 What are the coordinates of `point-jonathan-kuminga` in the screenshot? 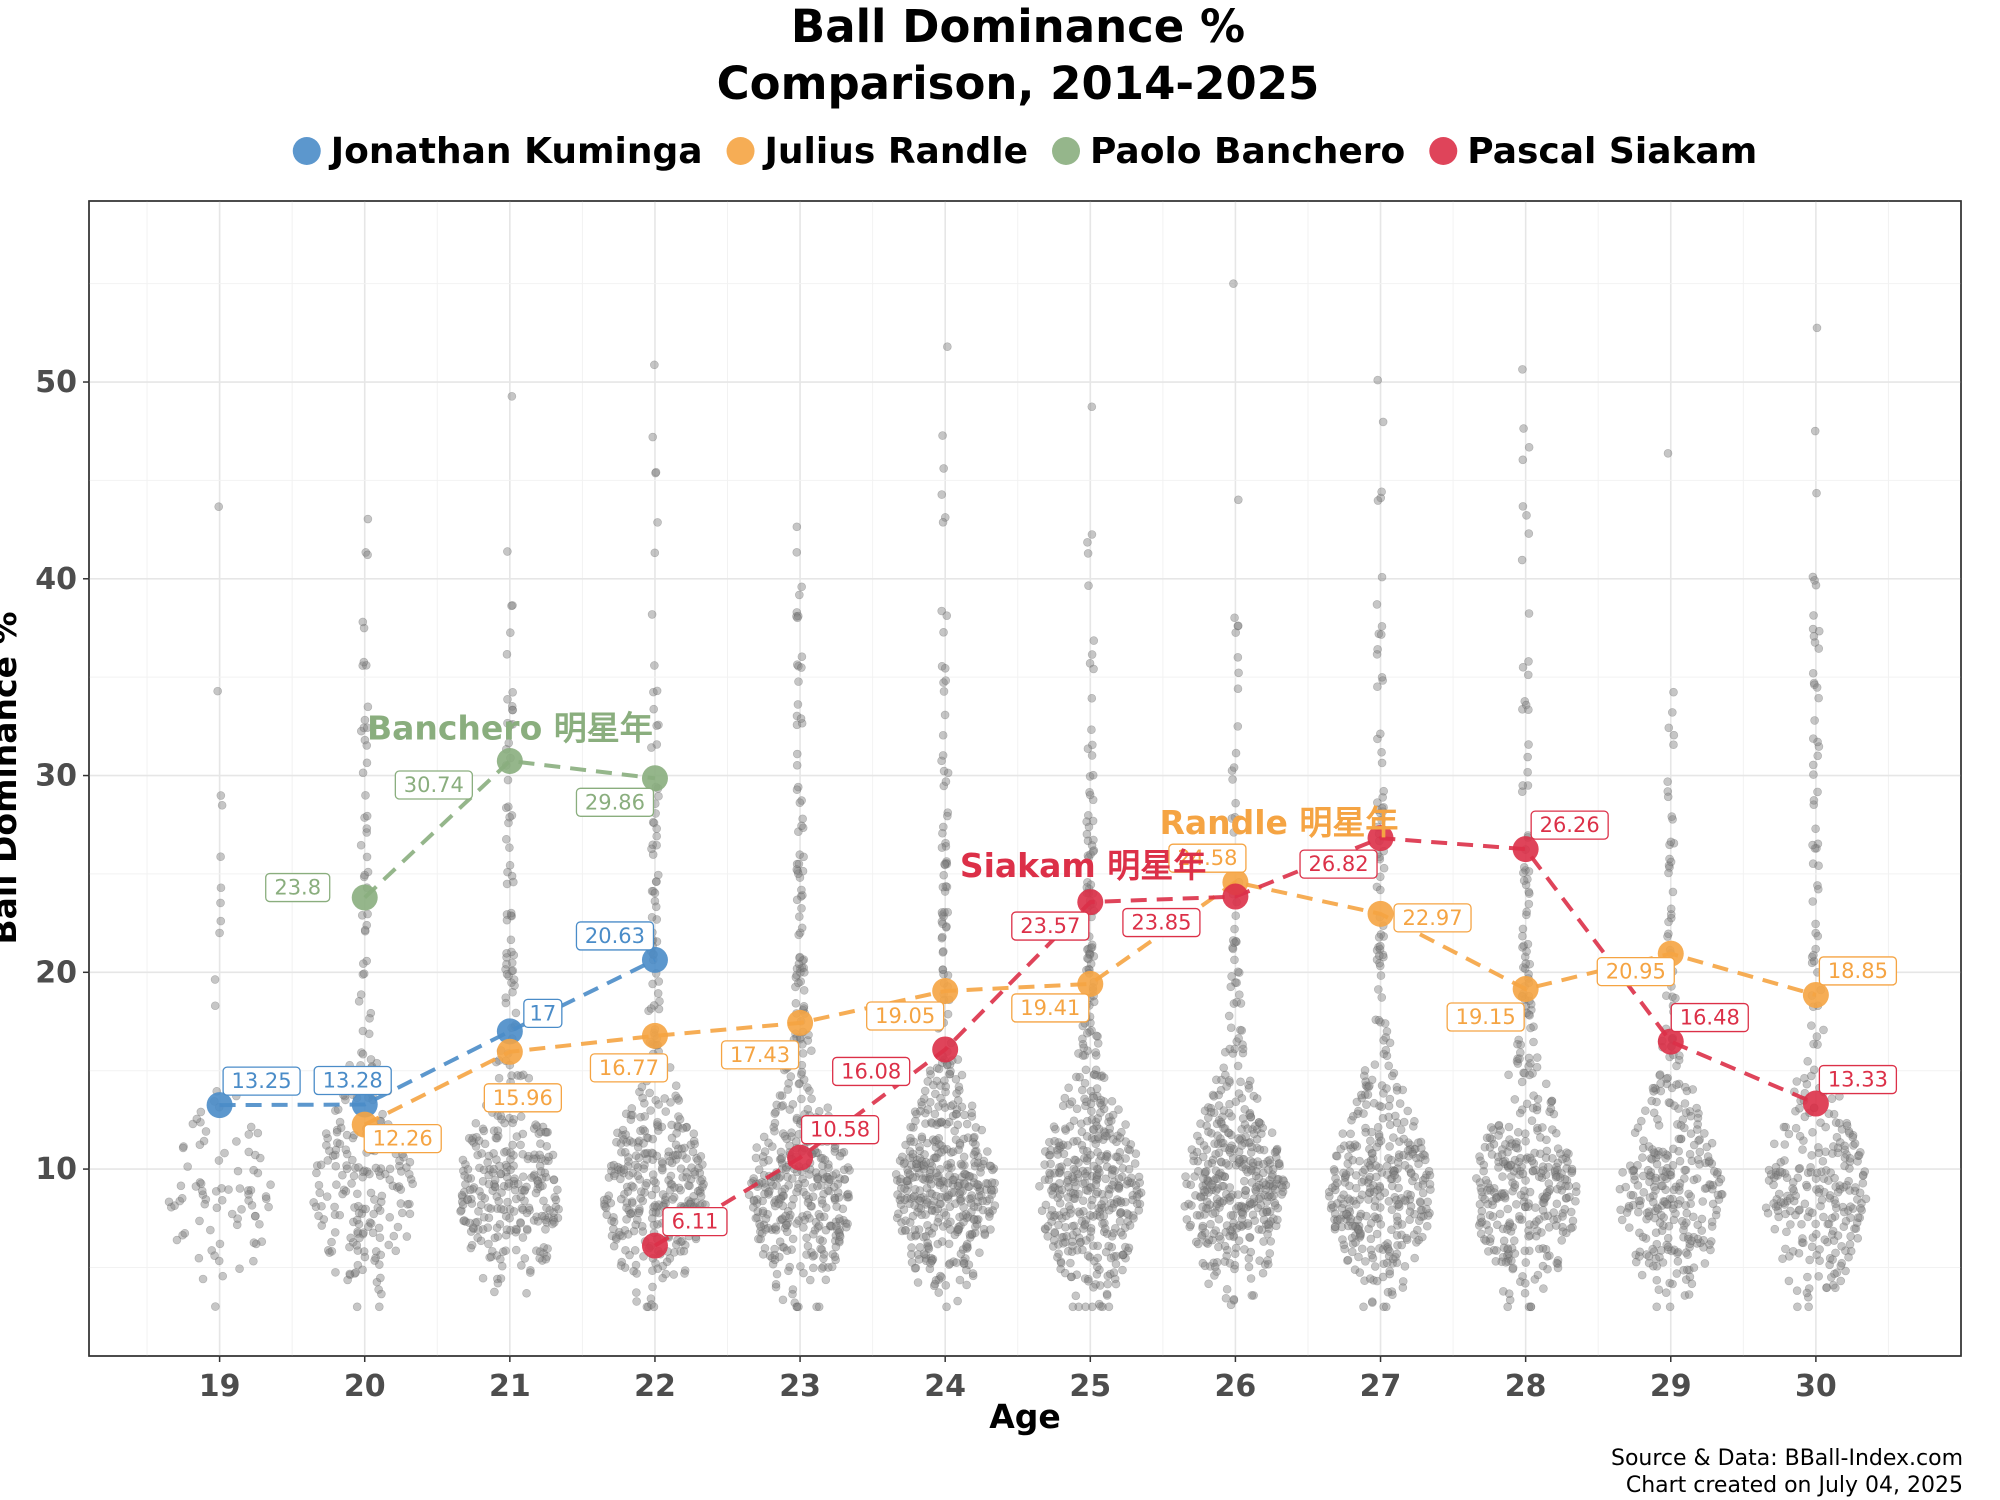 It's located at (654, 959).